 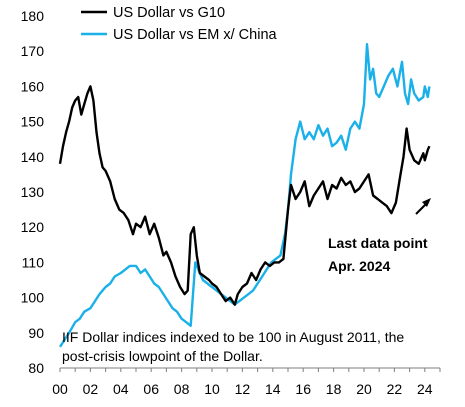 I want to click on y-tick-label: 80, so click(x=36, y=368).